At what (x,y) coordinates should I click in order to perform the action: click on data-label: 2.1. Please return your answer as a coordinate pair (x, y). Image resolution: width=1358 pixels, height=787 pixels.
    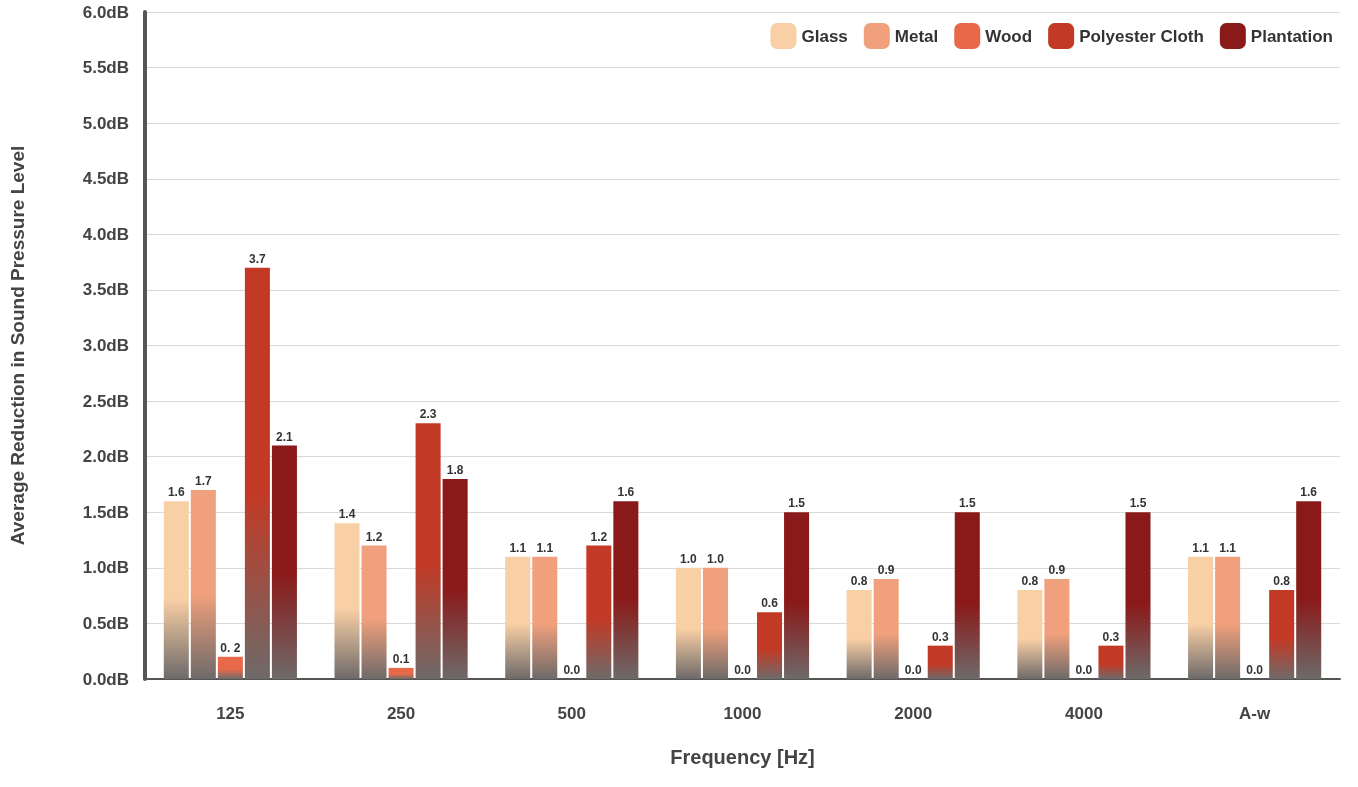
    Looking at the image, I should click on (285, 436).